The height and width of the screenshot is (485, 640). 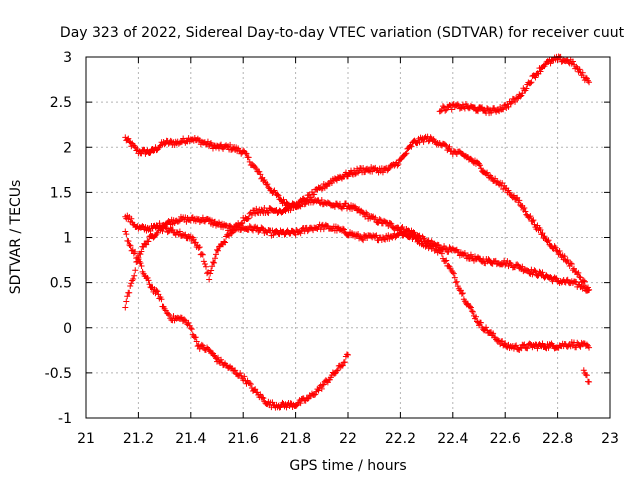 What do you see at coordinates (295, 439) in the screenshot?
I see `x-tick-label: 21.8` at bounding box center [295, 439].